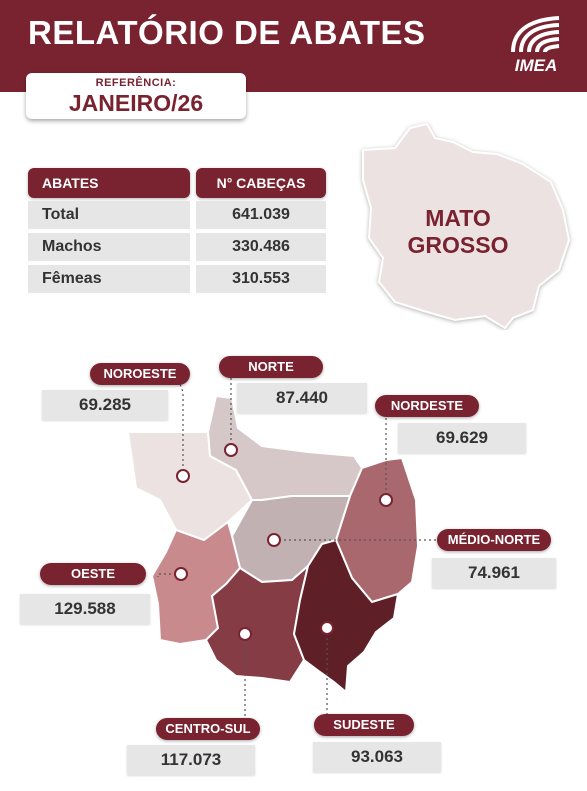 This screenshot has height=791, width=587. Describe the element at coordinates (140, 374) in the screenshot. I see `tag-noroeste: NOROESTE` at that location.